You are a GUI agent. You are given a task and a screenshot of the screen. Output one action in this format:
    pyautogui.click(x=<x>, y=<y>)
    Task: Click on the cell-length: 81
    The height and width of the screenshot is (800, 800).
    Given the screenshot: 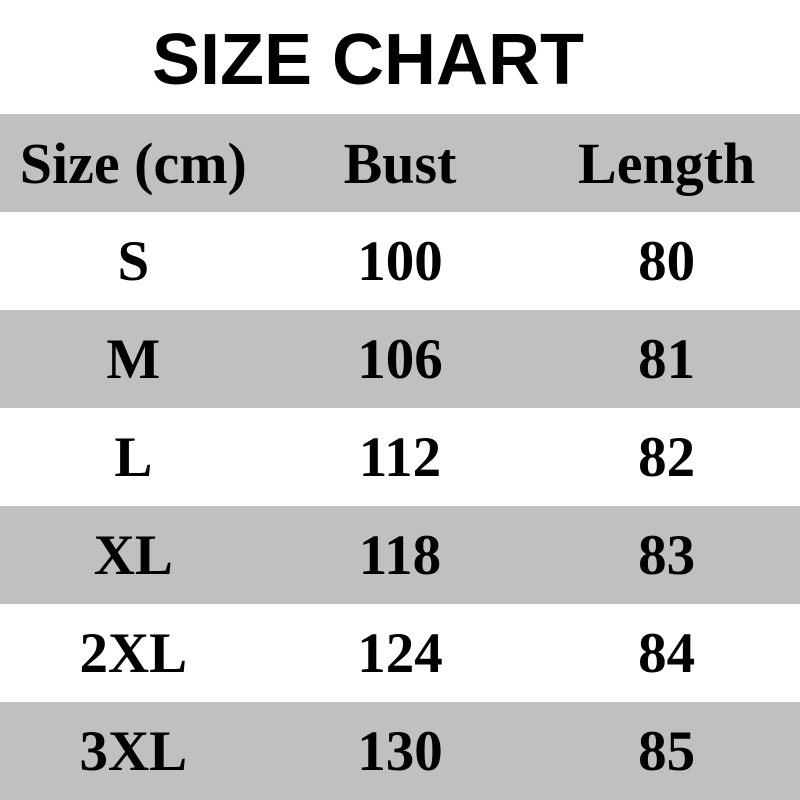 What is the action you would take?
    pyautogui.click(x=667, y=359)
    